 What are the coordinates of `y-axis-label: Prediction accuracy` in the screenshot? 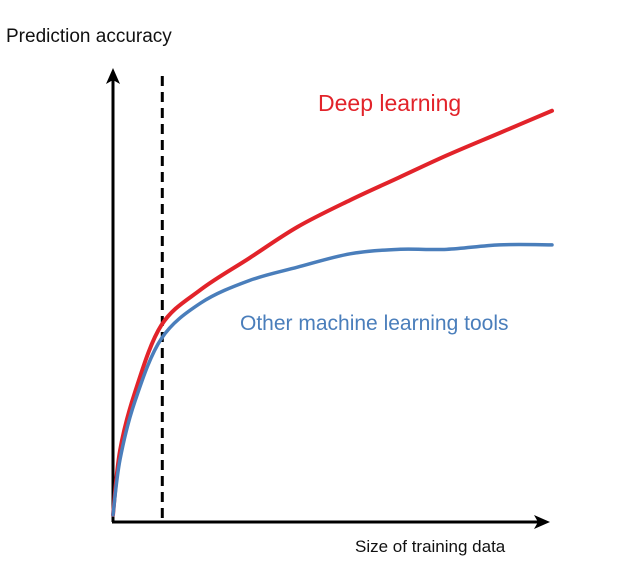 It's located at (89, 36).